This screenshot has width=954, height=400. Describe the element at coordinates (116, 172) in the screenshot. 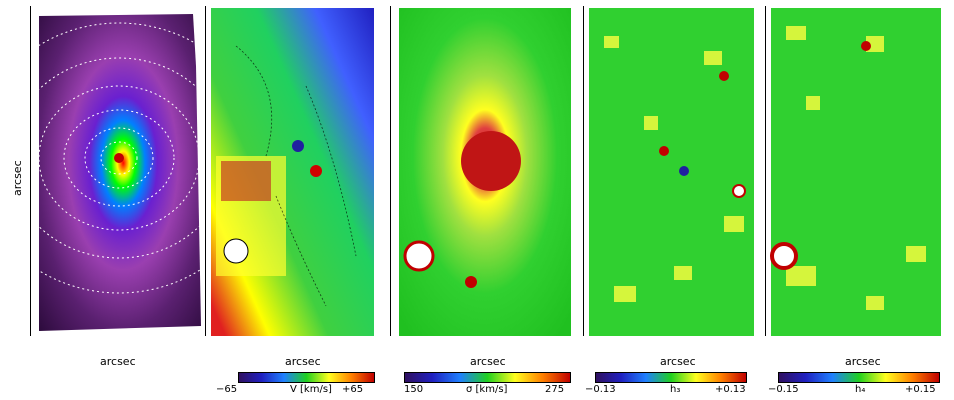

I see `flux-map` at that location.